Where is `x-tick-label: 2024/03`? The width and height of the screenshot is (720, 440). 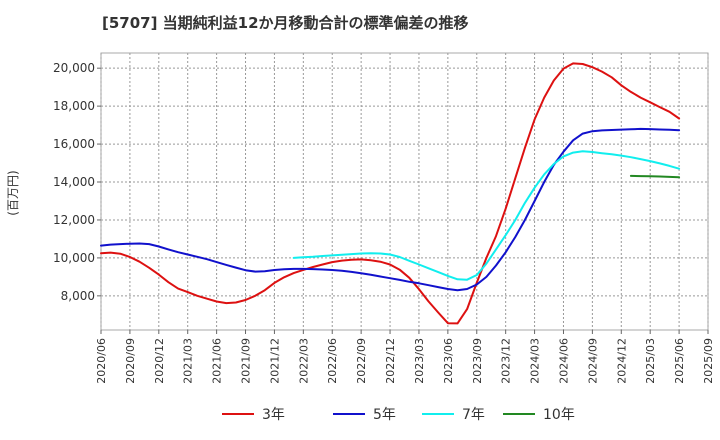
x-tick-label: 2024/03 is located at coordinates (535, 361).